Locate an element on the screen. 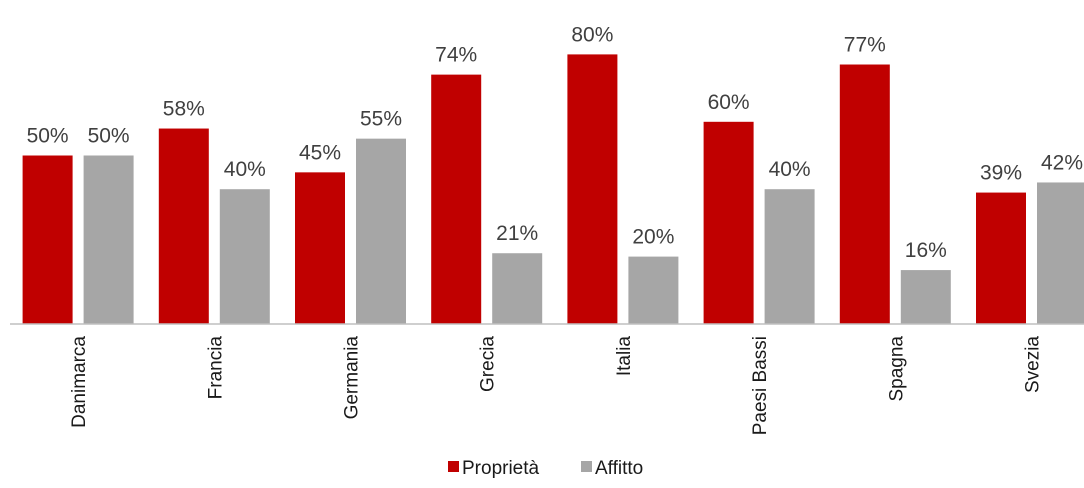  data-label: 20% is located at coordinates (653, 237).